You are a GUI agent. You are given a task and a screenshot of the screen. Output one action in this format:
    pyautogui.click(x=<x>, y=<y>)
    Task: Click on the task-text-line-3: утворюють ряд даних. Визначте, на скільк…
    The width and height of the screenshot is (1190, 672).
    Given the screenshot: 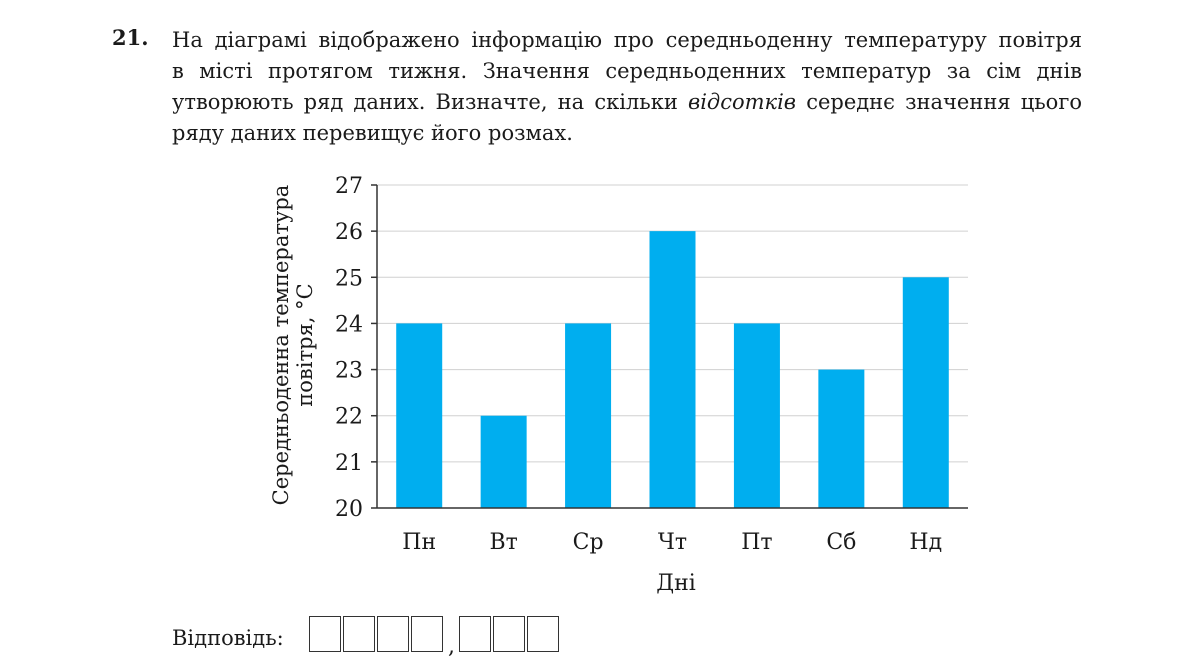 What is the action you would take?
    pyautogui.click(x=627, y=102)
    